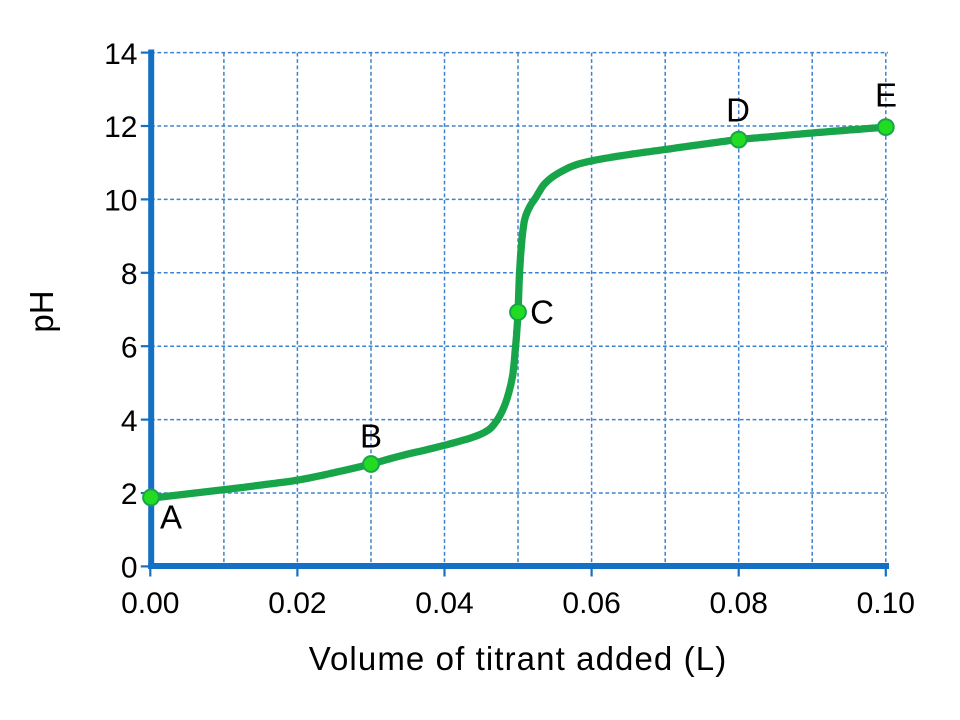 The image size is (960, 720). I want to click on svg-text: Volume of titrant added (L), so click(518, 658).